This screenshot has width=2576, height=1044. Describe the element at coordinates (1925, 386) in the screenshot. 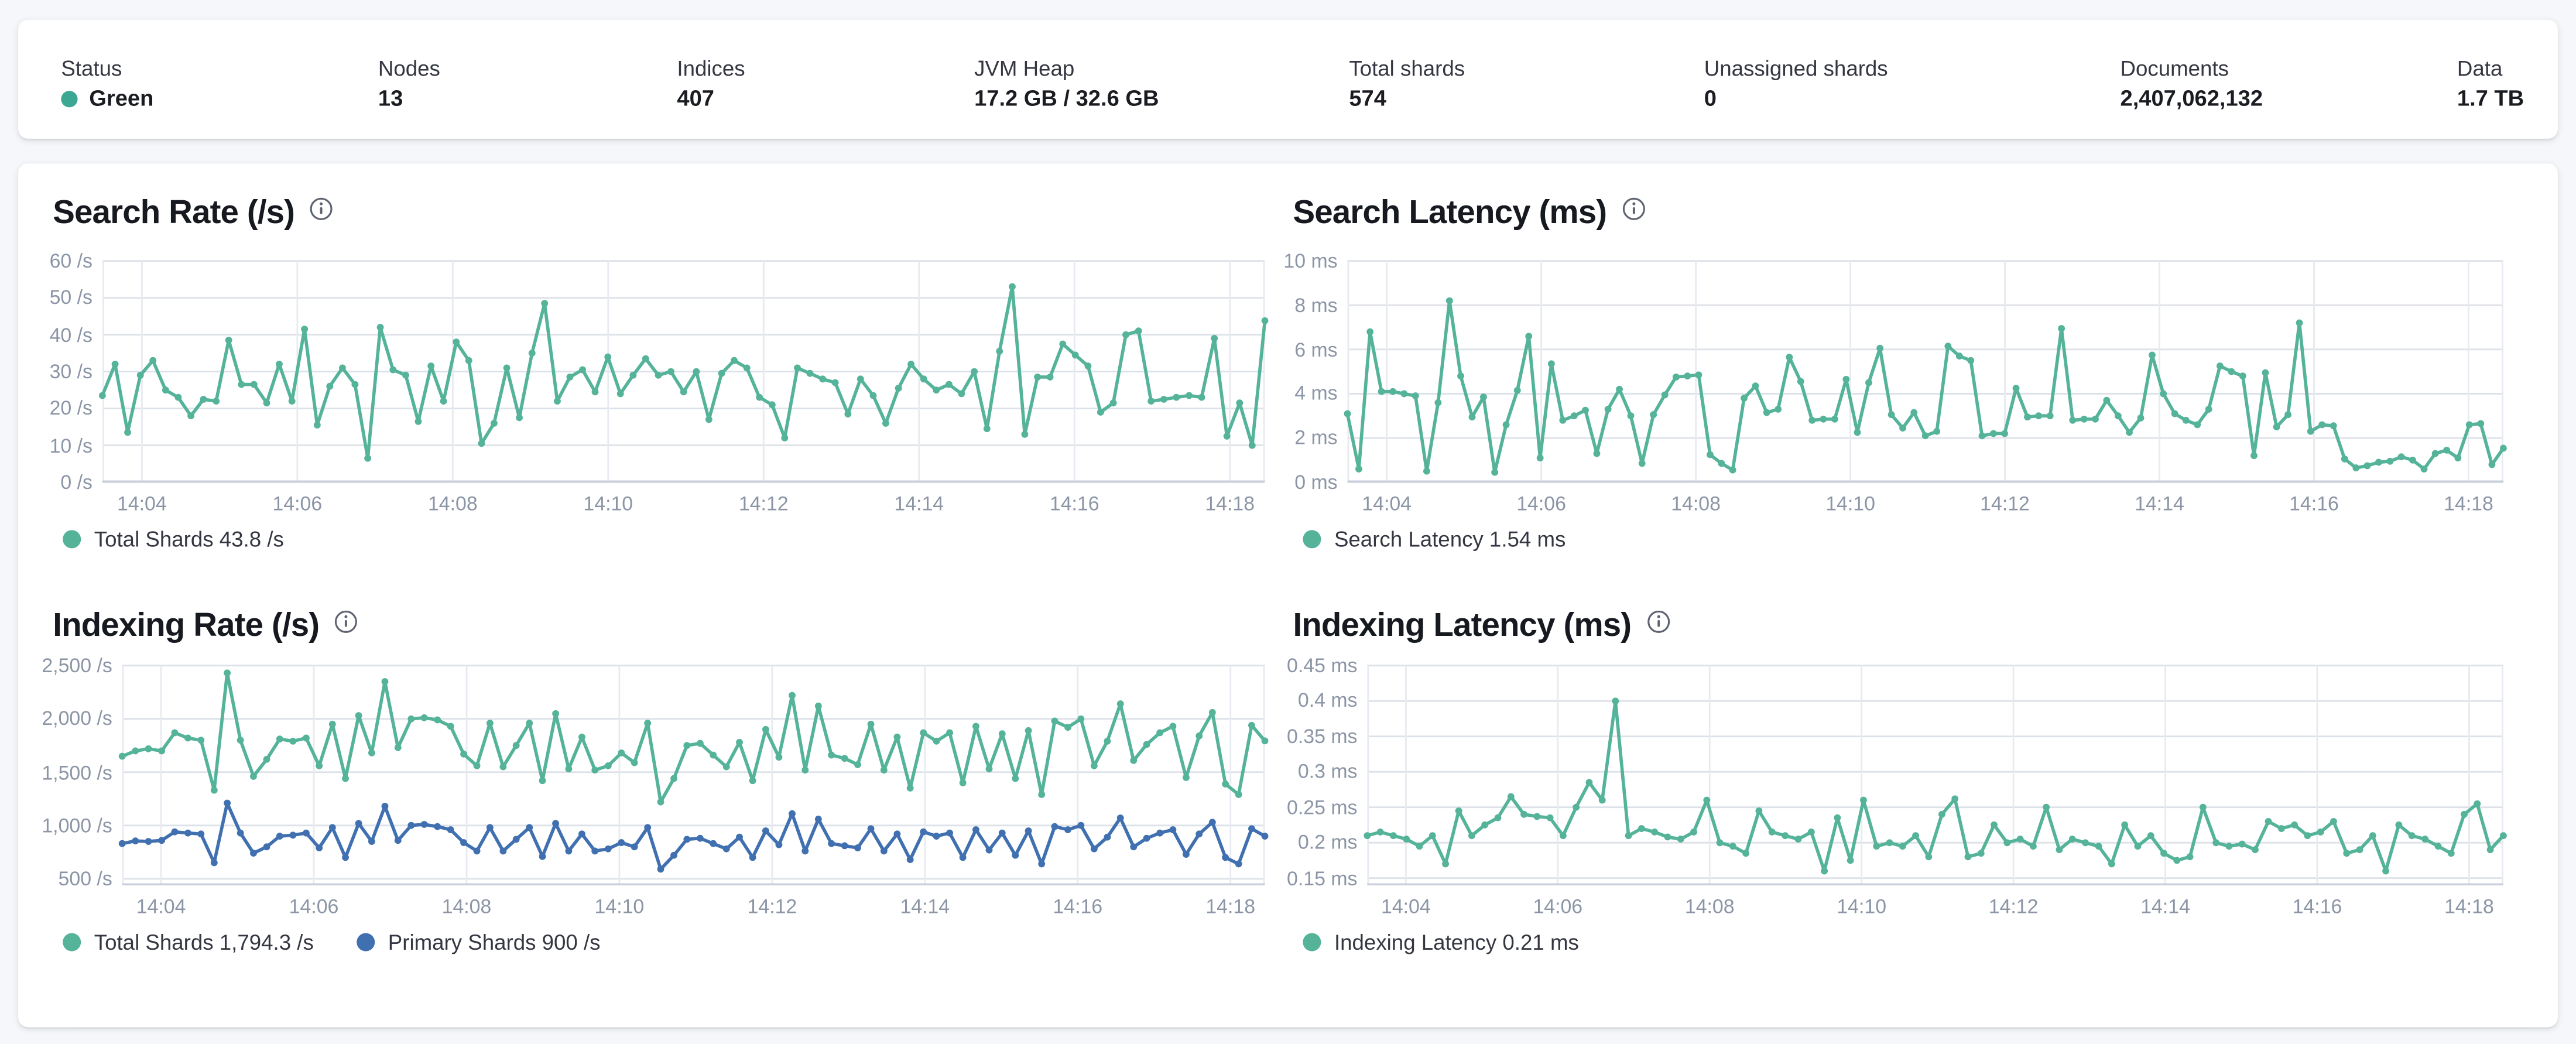

I see `series-line-search-latency` at that location.